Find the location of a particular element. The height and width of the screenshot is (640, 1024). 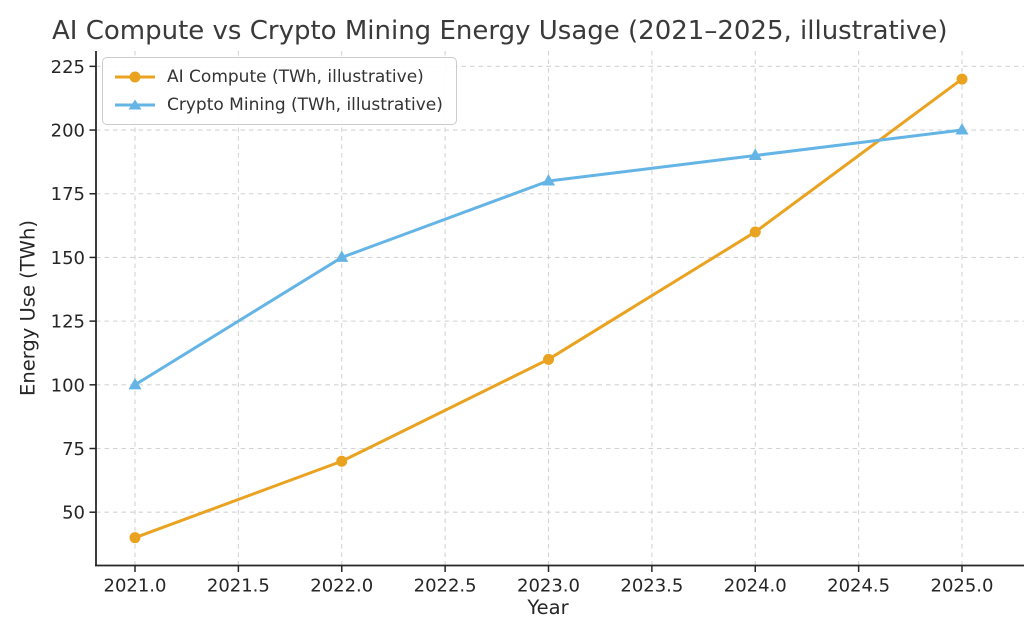

legend-line-triangle-icon is located at coordinates (135, 104).